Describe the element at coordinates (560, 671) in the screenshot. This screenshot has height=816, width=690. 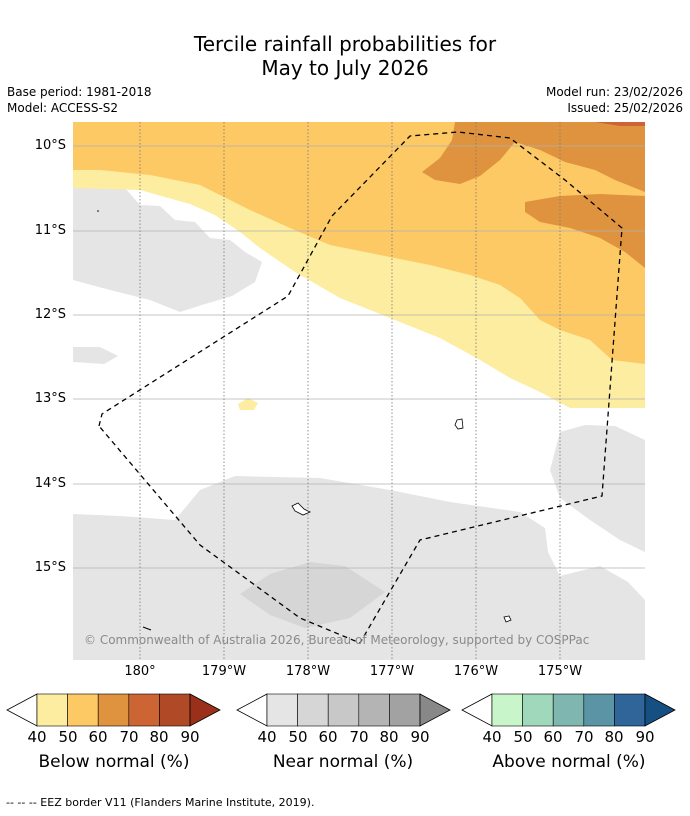
I see `lon-label: 175°W` at that location.